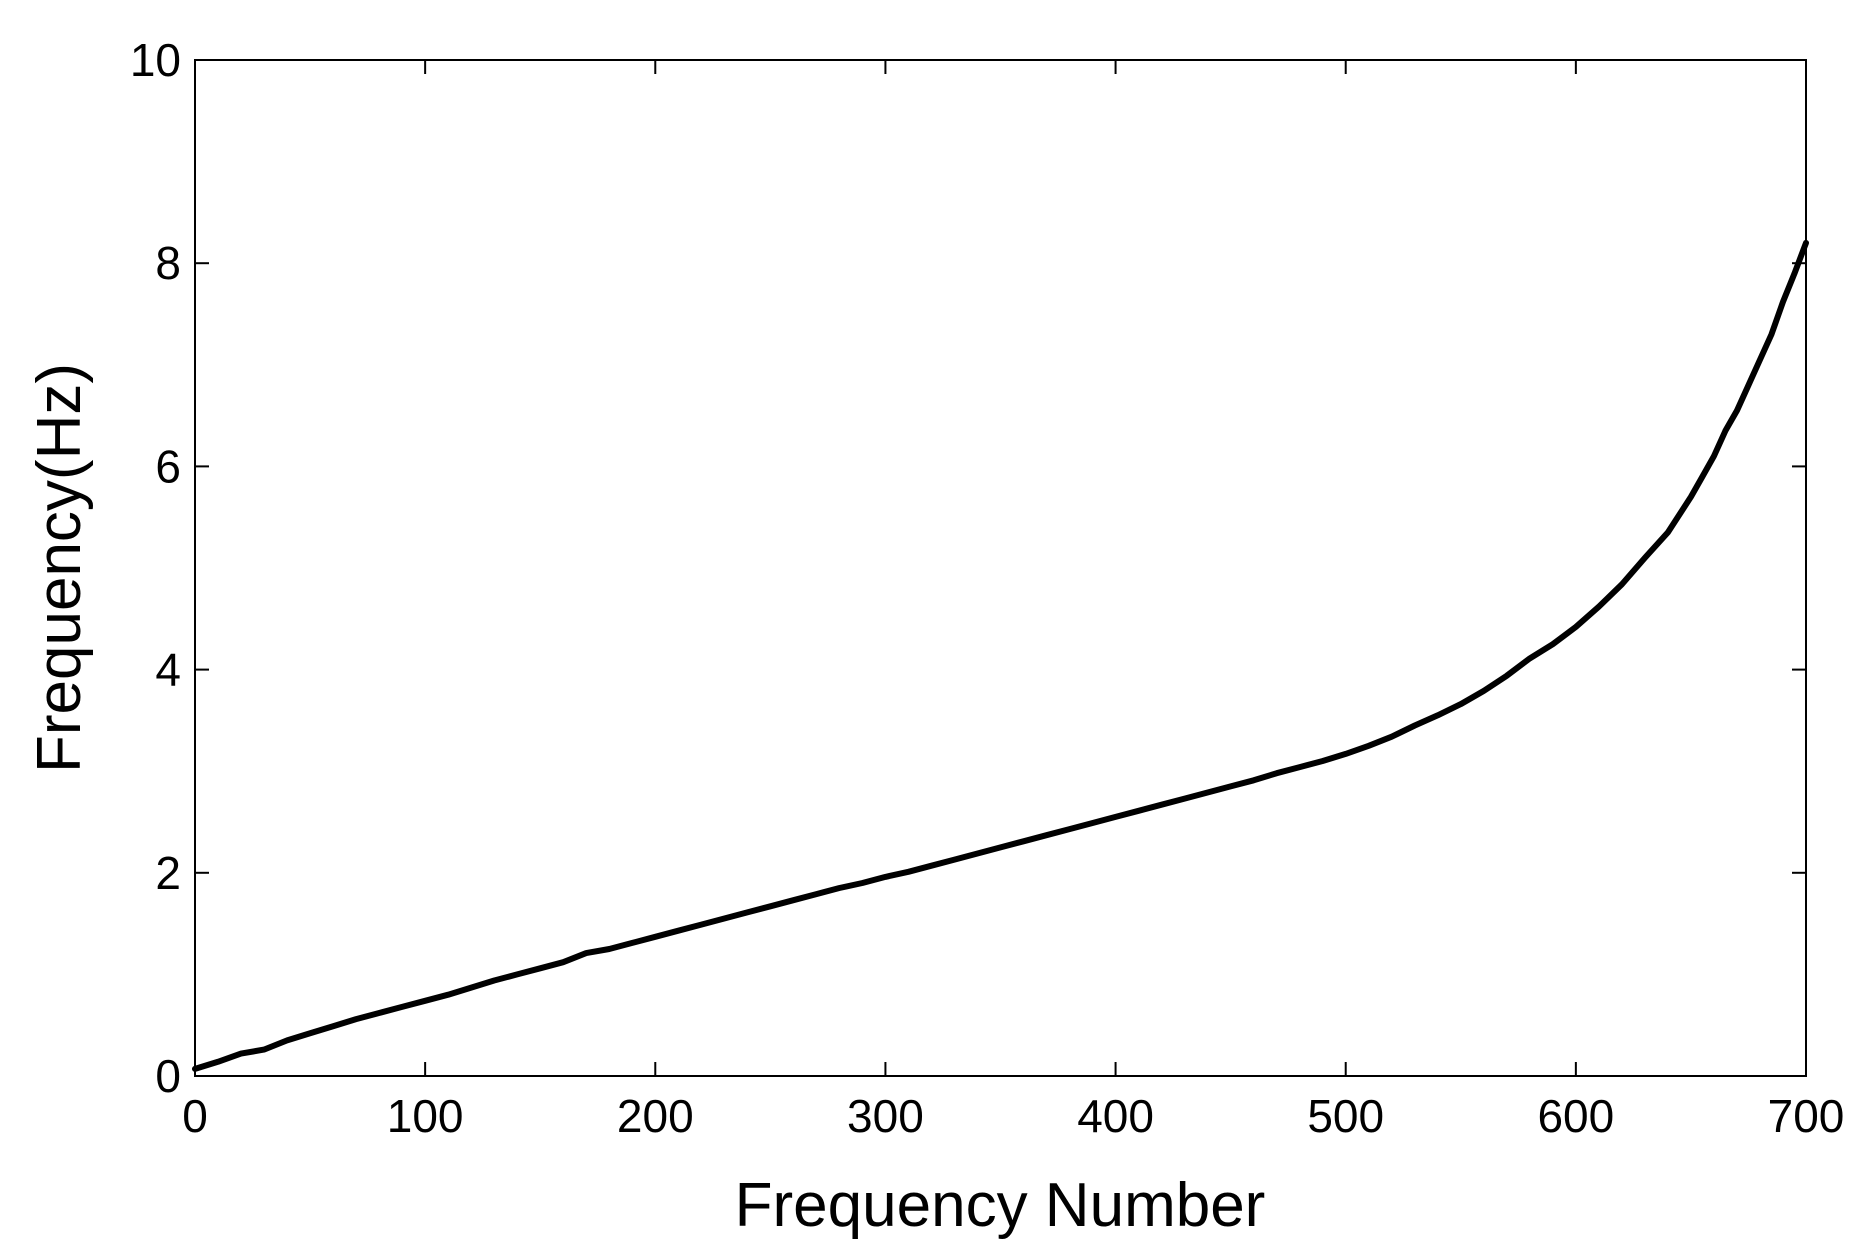 The height and width of the screenshot is (1244, 1872). Describe the element at coordinates (195, 1116) in the screenshot. I see `x-tick-label: 0` at that location.